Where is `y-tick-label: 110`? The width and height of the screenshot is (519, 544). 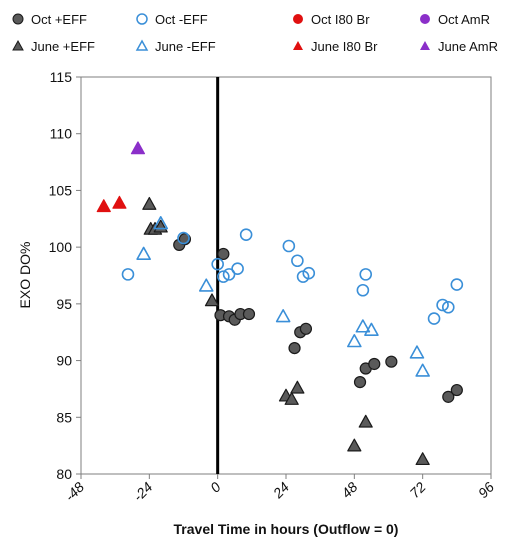 y-tick-label: 110 is located at coordinates (61, 134).